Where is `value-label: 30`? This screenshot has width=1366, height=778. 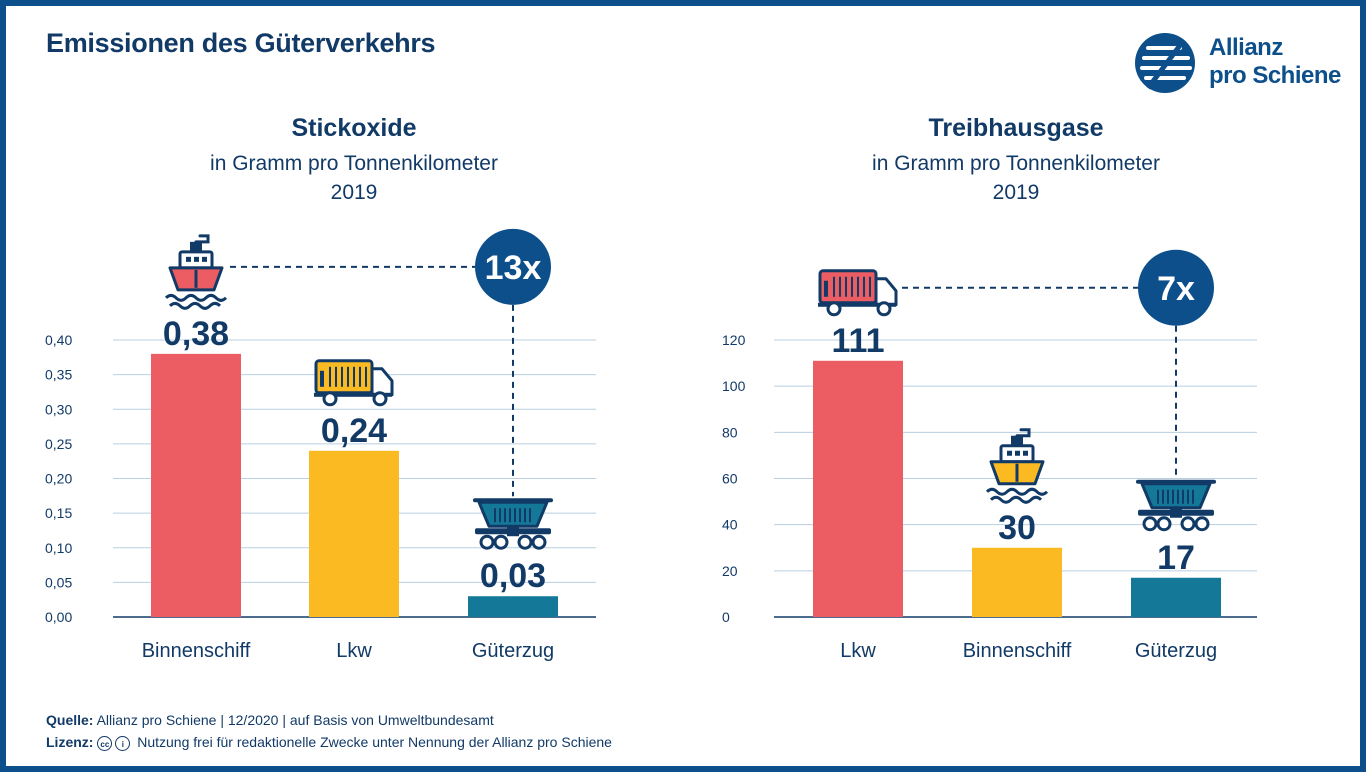 value-label: 30 is located at coordinates (1017, 528).